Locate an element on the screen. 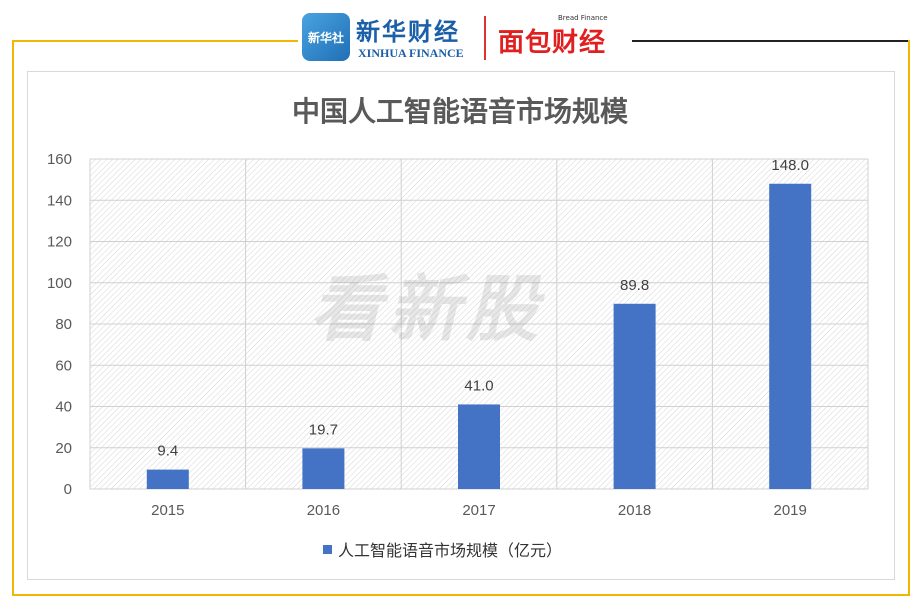 This screenshot has width=919, height=604. y-tick-label: 120 is located at coordinates (59, 242).